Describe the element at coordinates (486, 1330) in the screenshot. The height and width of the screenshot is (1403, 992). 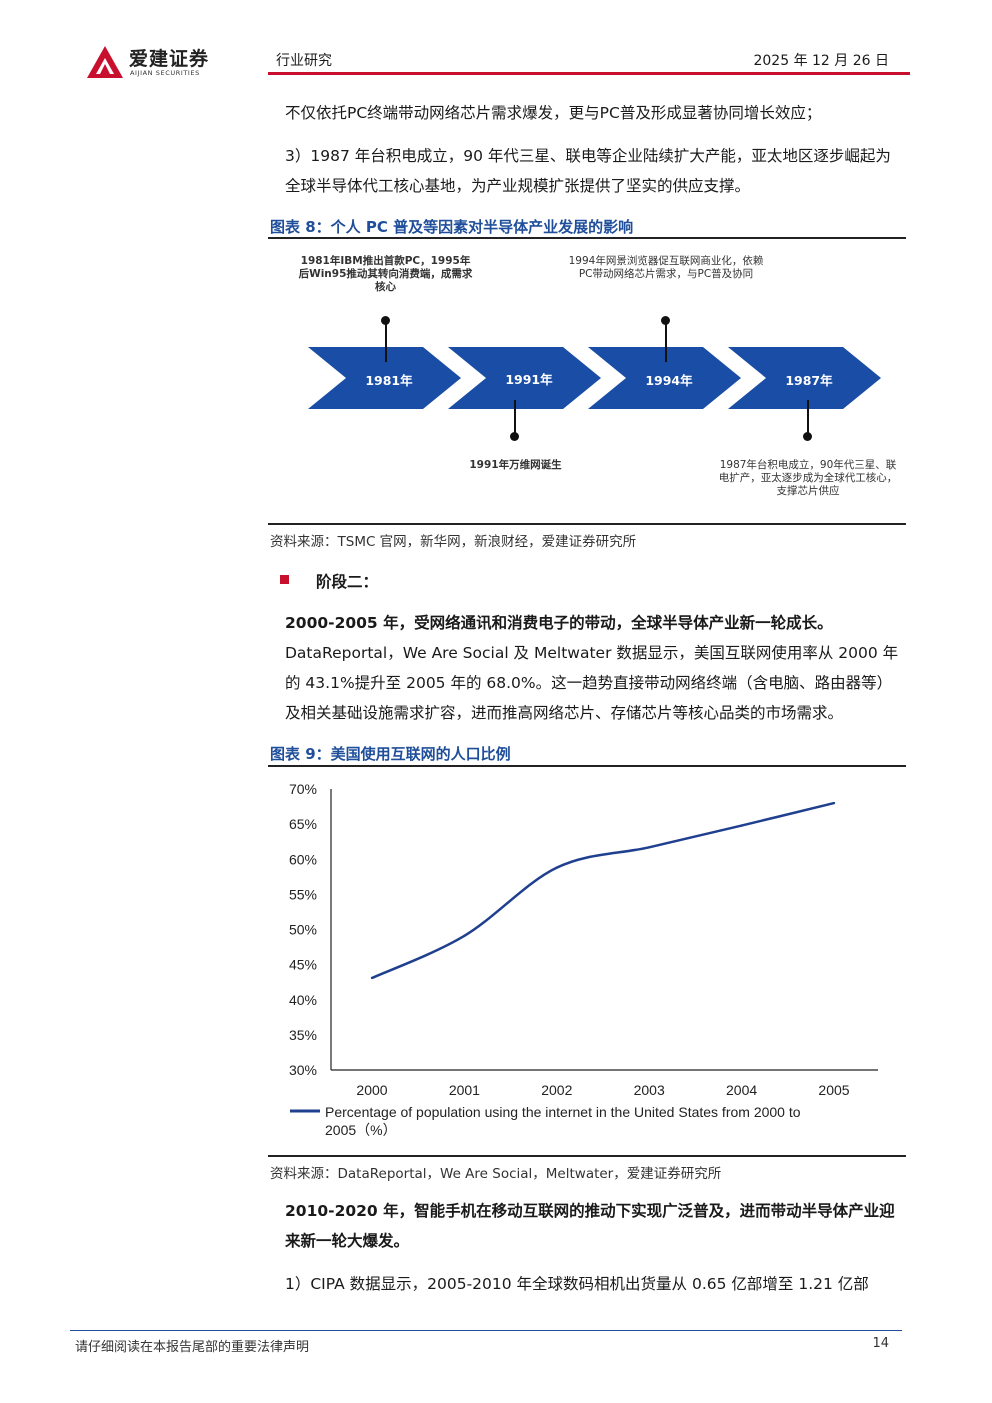
I see `footer-divider` at that location.